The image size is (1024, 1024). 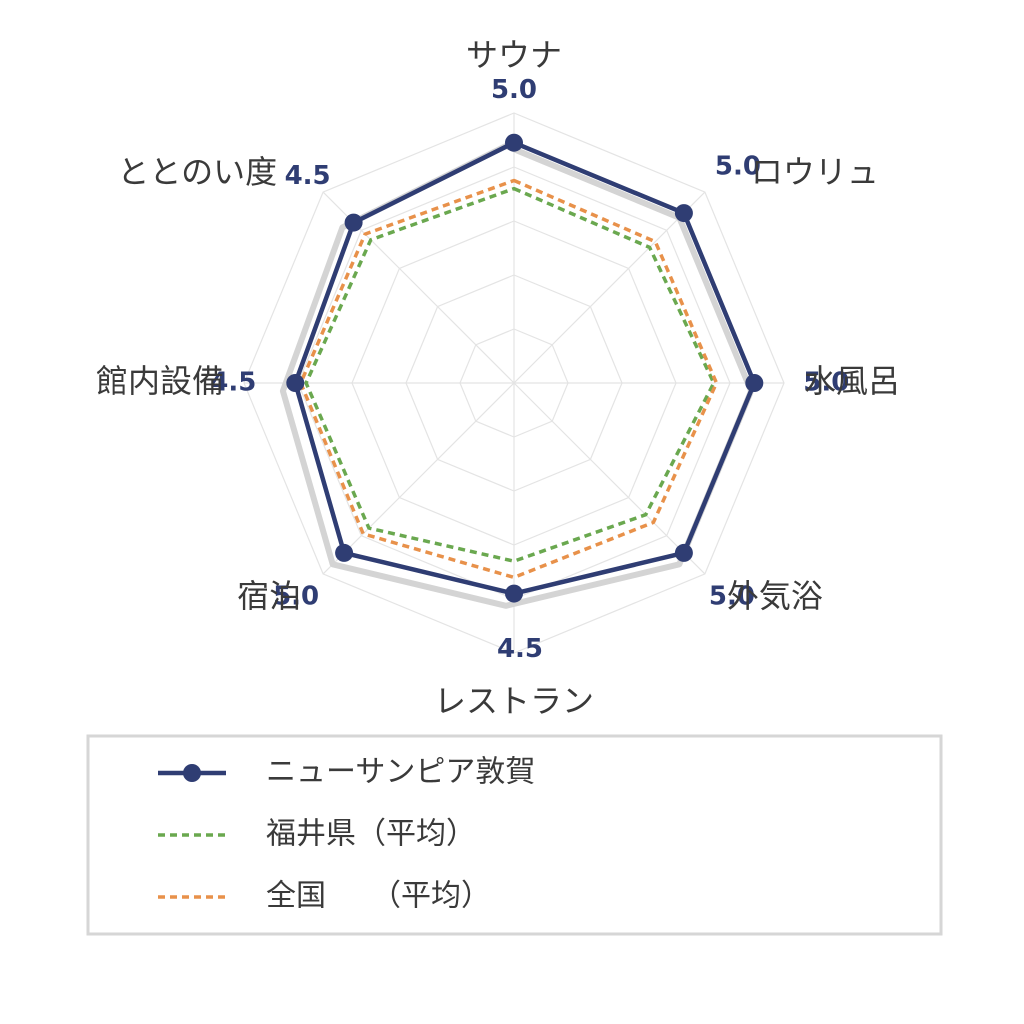 What do you see at coordinates (514, 55) in the screenshot?
I see `axis-label: サウナ` at bounding box center [514, 55].